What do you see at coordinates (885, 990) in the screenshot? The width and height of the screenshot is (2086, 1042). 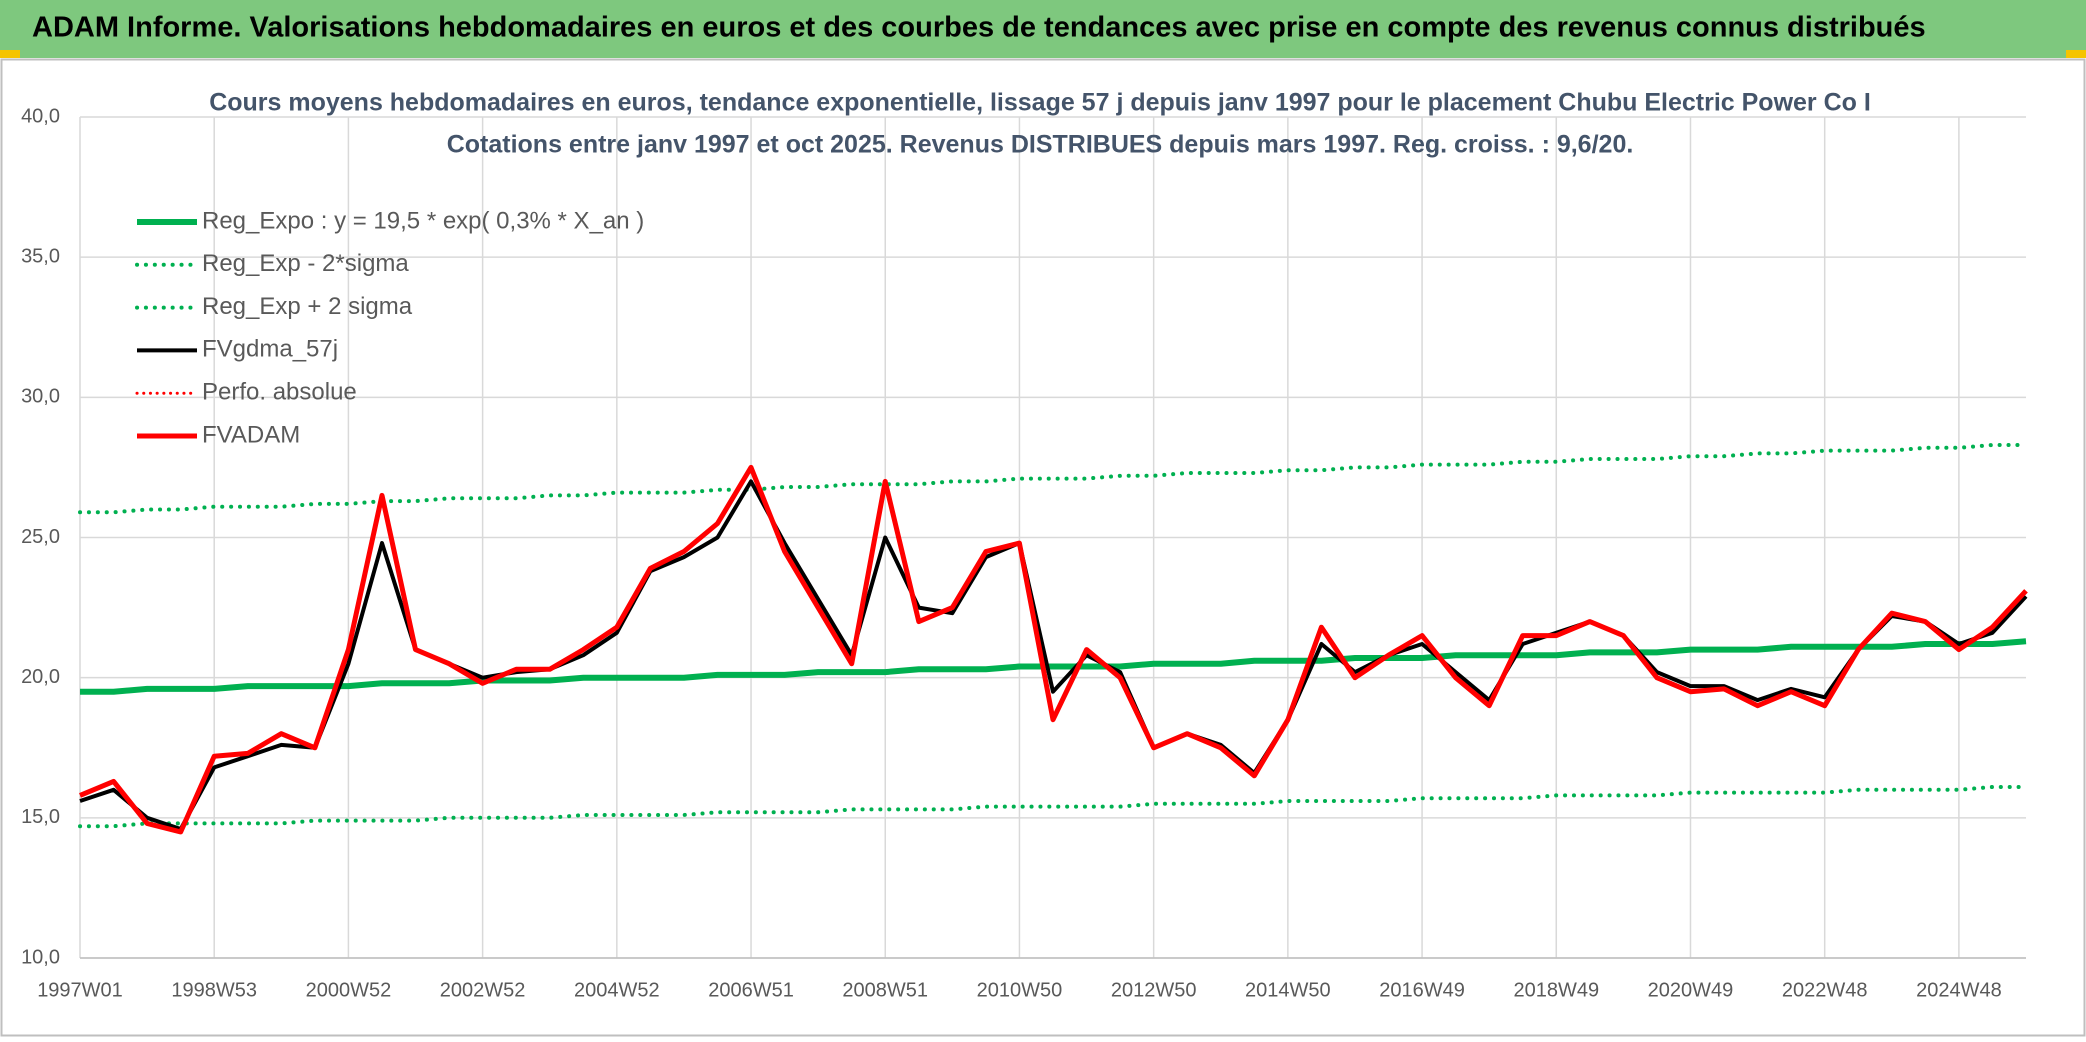 I see `x-tick-label: 2008W51` at bounding box center [885, 990].